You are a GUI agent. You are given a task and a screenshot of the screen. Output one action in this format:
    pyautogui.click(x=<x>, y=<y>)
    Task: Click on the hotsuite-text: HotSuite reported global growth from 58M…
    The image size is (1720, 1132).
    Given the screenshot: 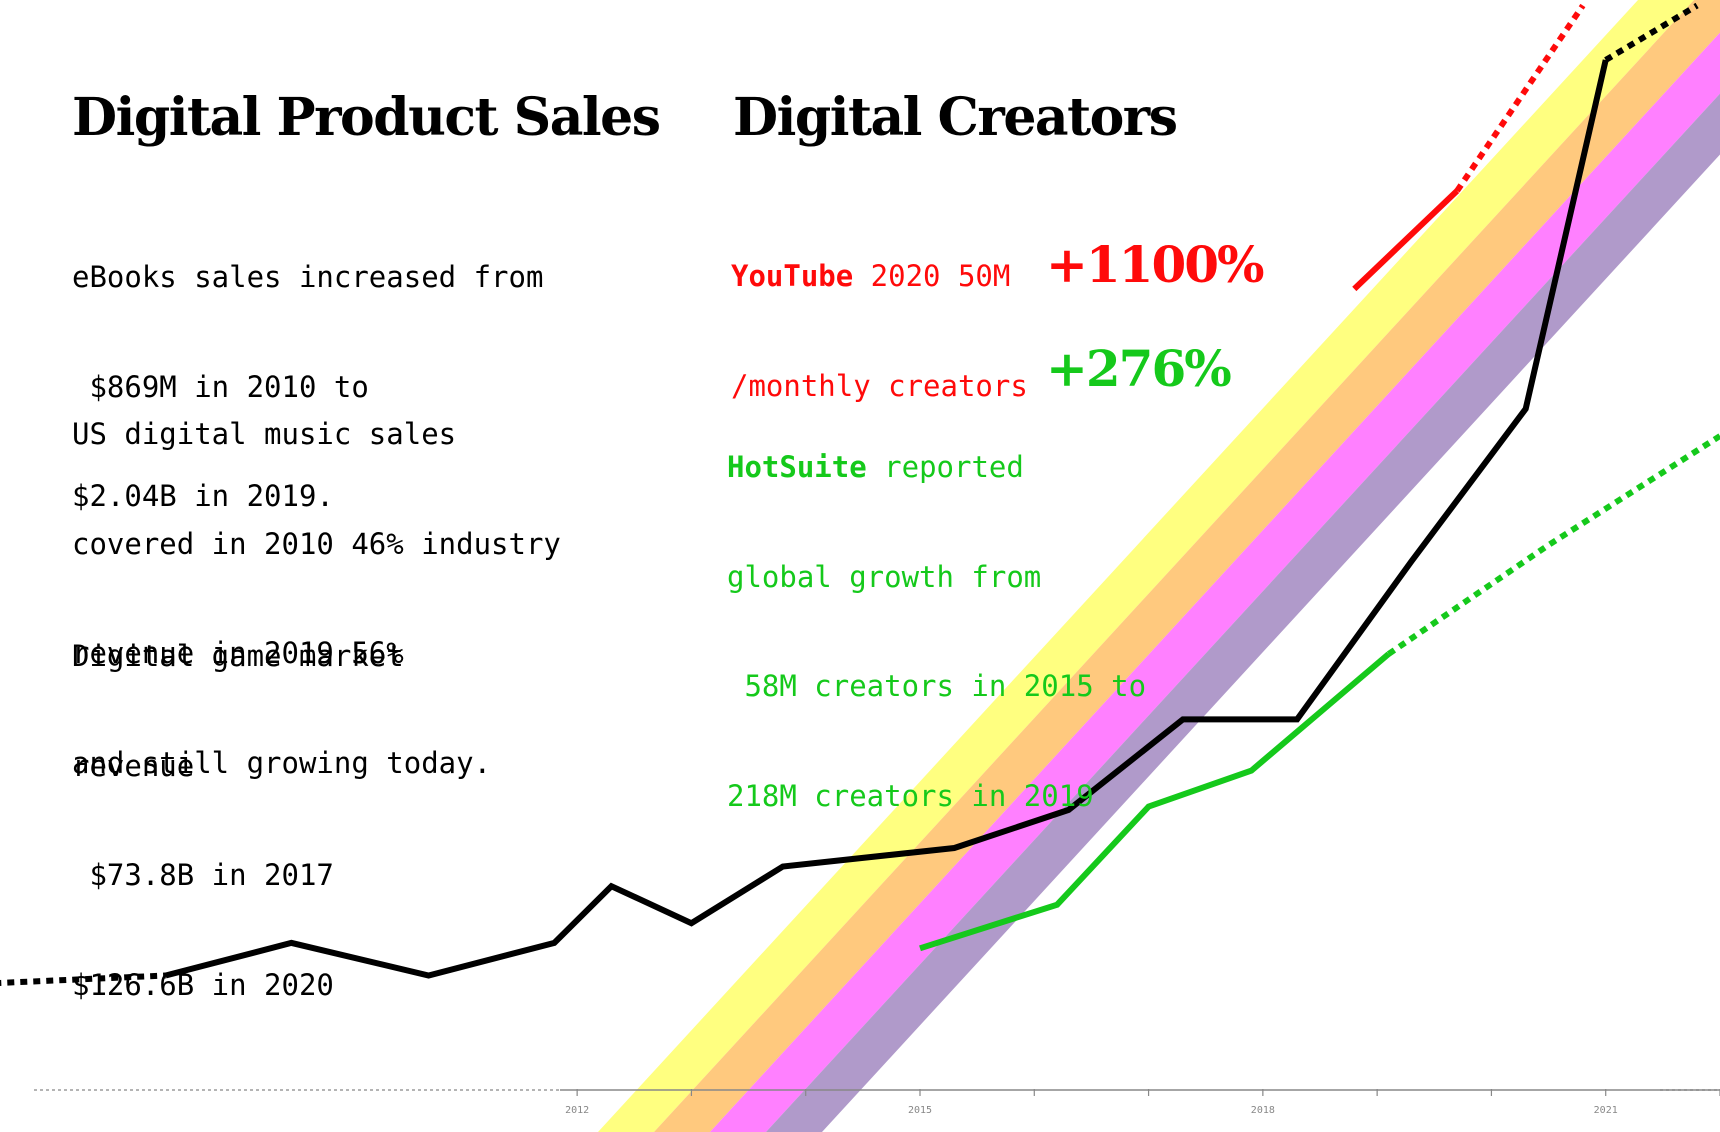 What is the action you would take?
    pyautogui.click(x=936, y=613)
    